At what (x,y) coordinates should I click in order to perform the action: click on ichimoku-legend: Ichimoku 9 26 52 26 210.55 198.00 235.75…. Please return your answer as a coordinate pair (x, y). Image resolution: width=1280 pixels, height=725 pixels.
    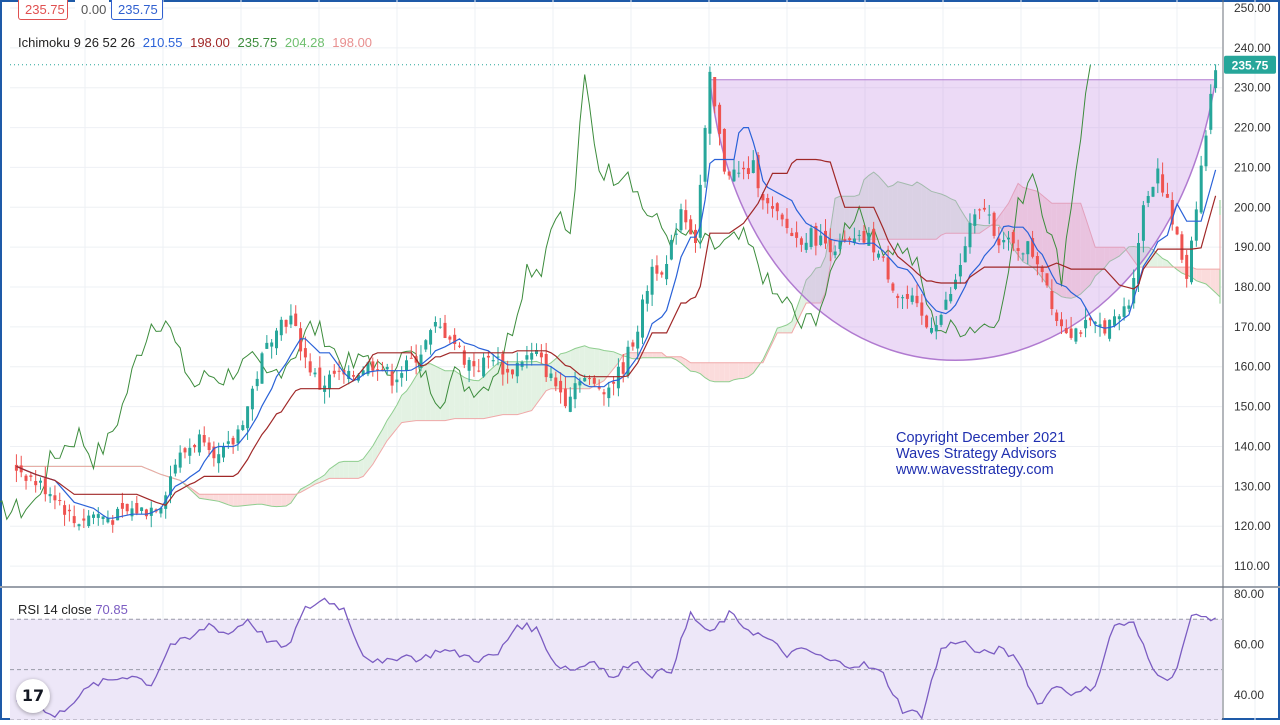
    Looking at the image, I should click on (197, 42).